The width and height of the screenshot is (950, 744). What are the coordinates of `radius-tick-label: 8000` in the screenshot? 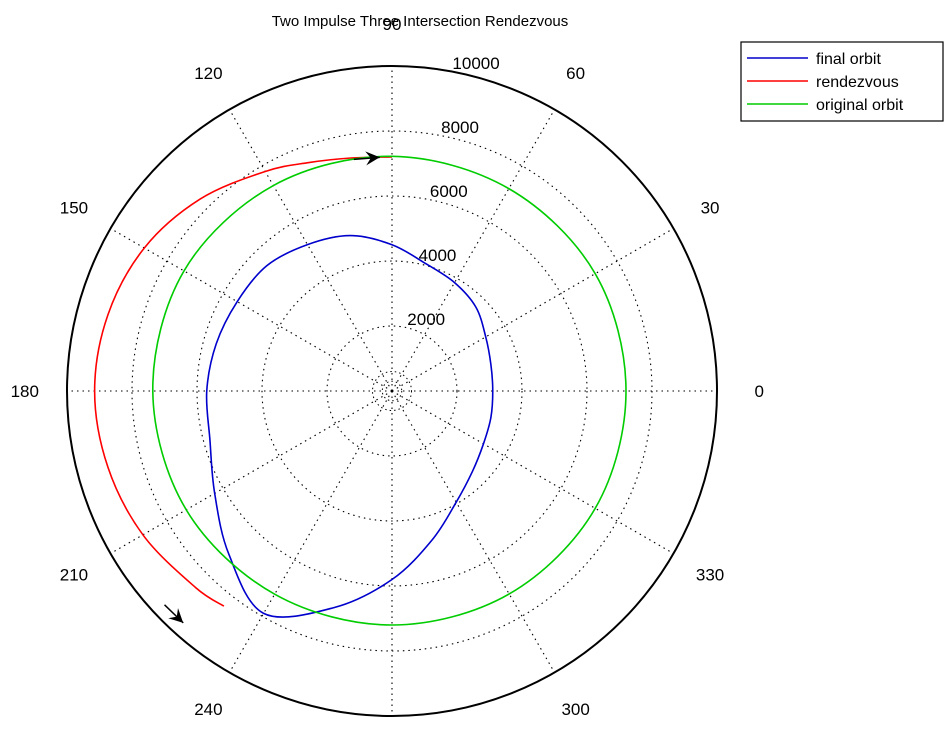 It's located at (460, 127).